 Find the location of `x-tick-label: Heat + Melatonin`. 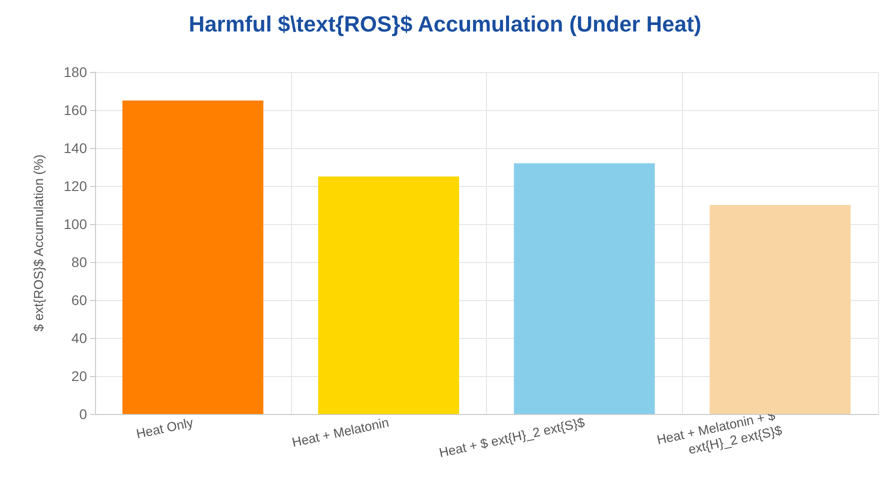

x-tick-label: Heat + Melatonin is located at coordinates (340, 432).